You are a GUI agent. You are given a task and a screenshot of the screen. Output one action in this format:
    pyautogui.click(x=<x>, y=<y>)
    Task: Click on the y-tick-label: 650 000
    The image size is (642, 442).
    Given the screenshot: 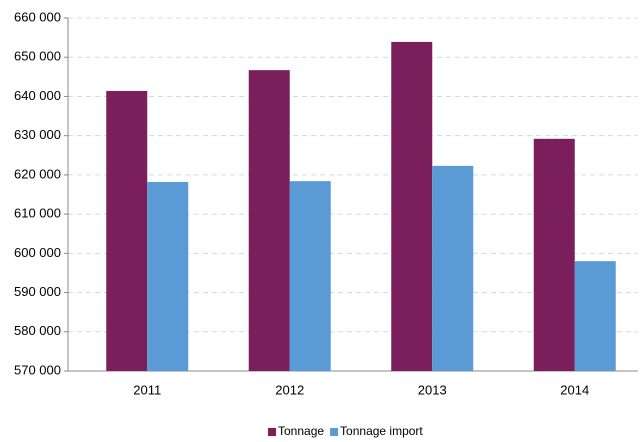 What is the action you would take?
    pyautogui.click(x=37, y=56)
    